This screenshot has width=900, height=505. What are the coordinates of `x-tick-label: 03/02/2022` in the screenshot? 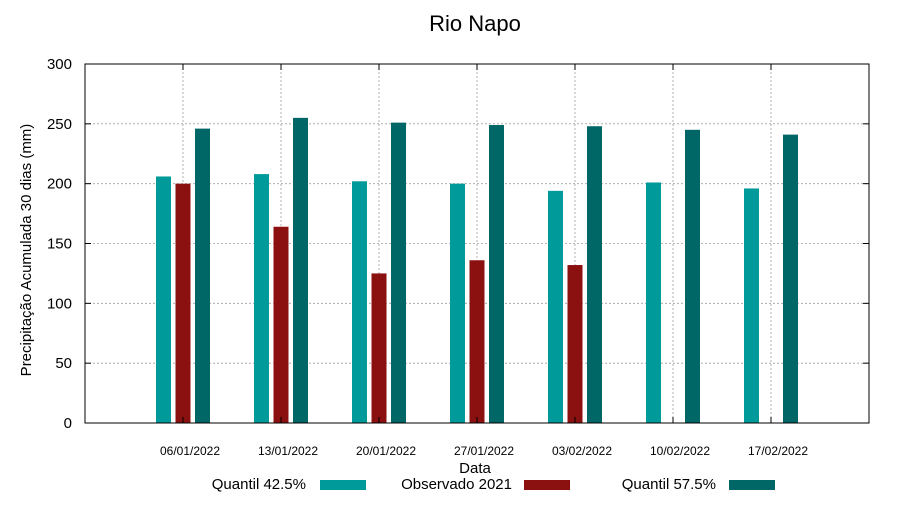 It's located at (582, 451).